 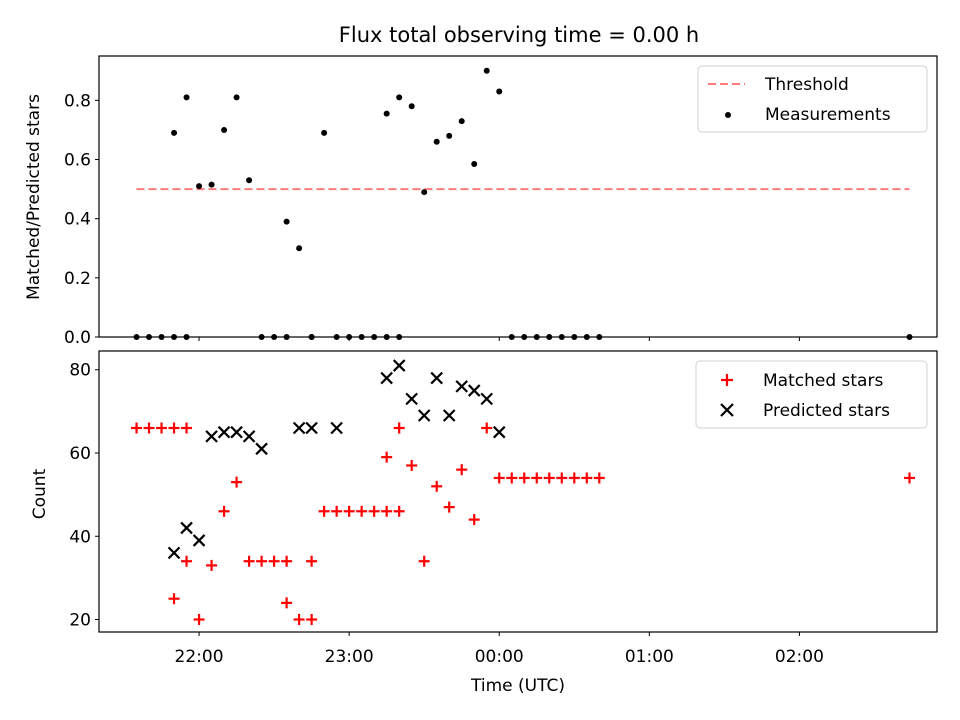 What do you see at coordinates (80, 621) in the screenshot?
I see `bottom-y-tick-label: 20` at bounding box center [80, 621].